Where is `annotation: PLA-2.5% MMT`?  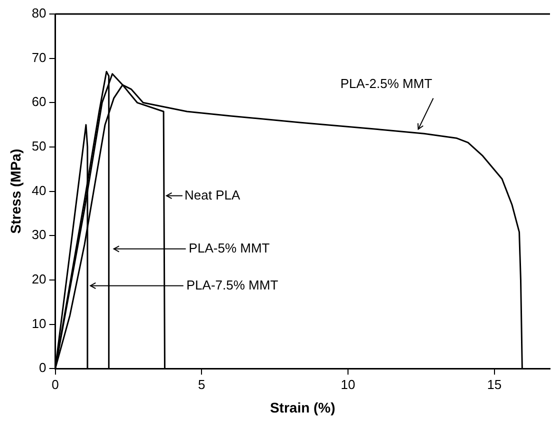 annotation: PLA-2.5% MMT is located at coordinates (386, 83).